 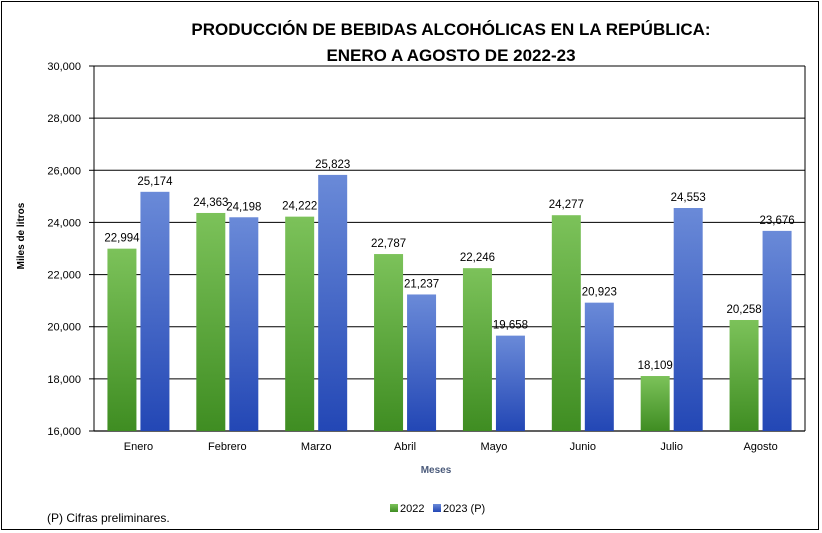 What do you see at coordinates (671, 447) in the screenshot?
I see `x-tick-label: Julio` at bounding box center [671, 447].